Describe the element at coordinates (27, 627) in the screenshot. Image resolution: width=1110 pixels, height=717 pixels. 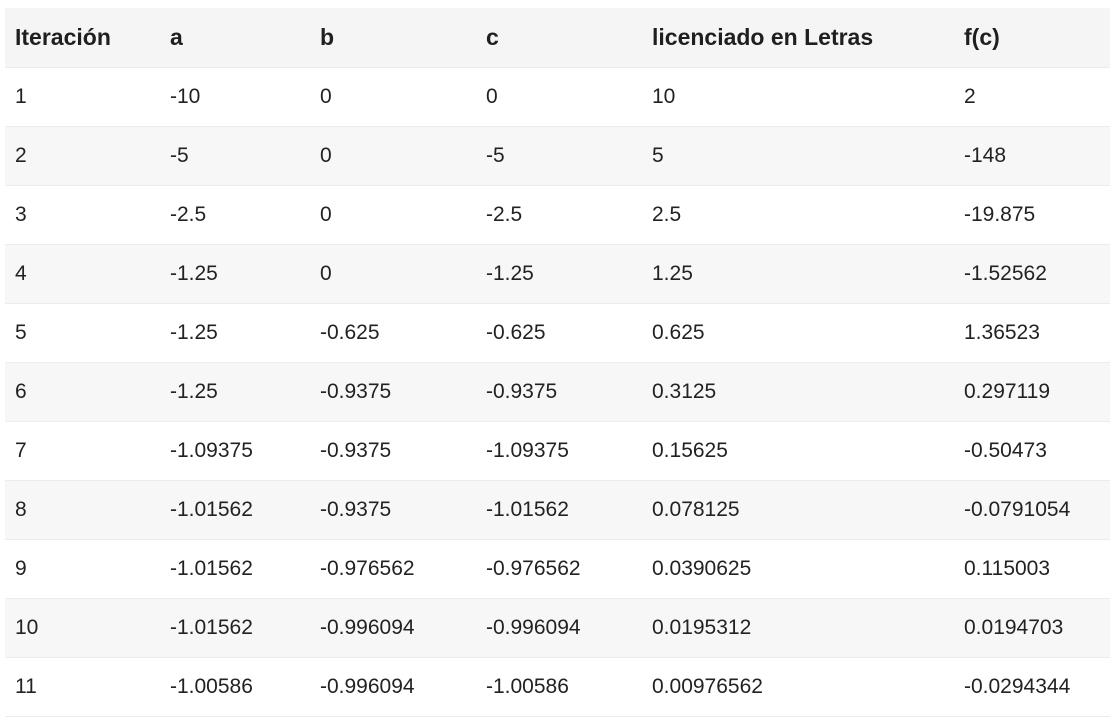
I see `cell-iteracion: 10` at that location.